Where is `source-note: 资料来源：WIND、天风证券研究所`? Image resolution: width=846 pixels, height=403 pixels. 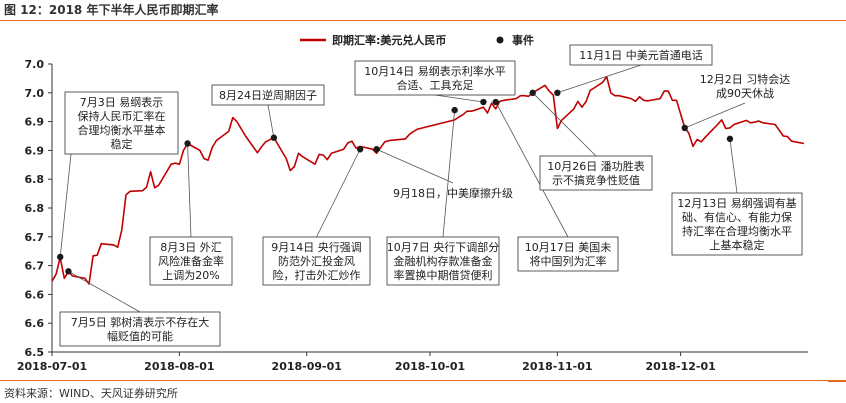 source-note: 资料来源：WIND、天风证券研究所 is located at coordinates (91, 393).